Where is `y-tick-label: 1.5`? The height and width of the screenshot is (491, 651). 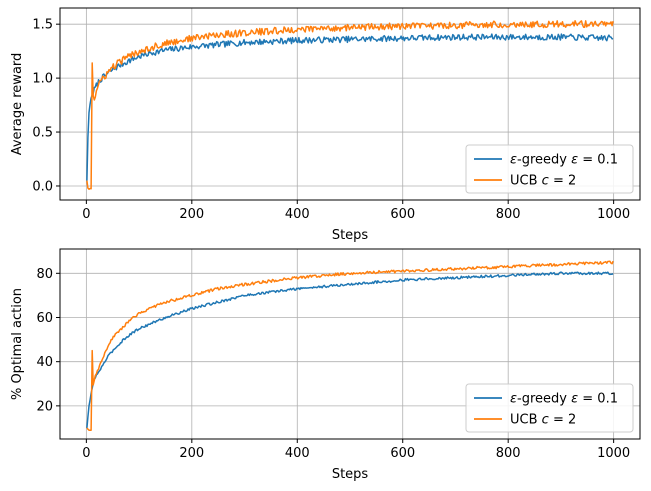
y-tick-label: 1.5 is located at coordinates (42, 25).